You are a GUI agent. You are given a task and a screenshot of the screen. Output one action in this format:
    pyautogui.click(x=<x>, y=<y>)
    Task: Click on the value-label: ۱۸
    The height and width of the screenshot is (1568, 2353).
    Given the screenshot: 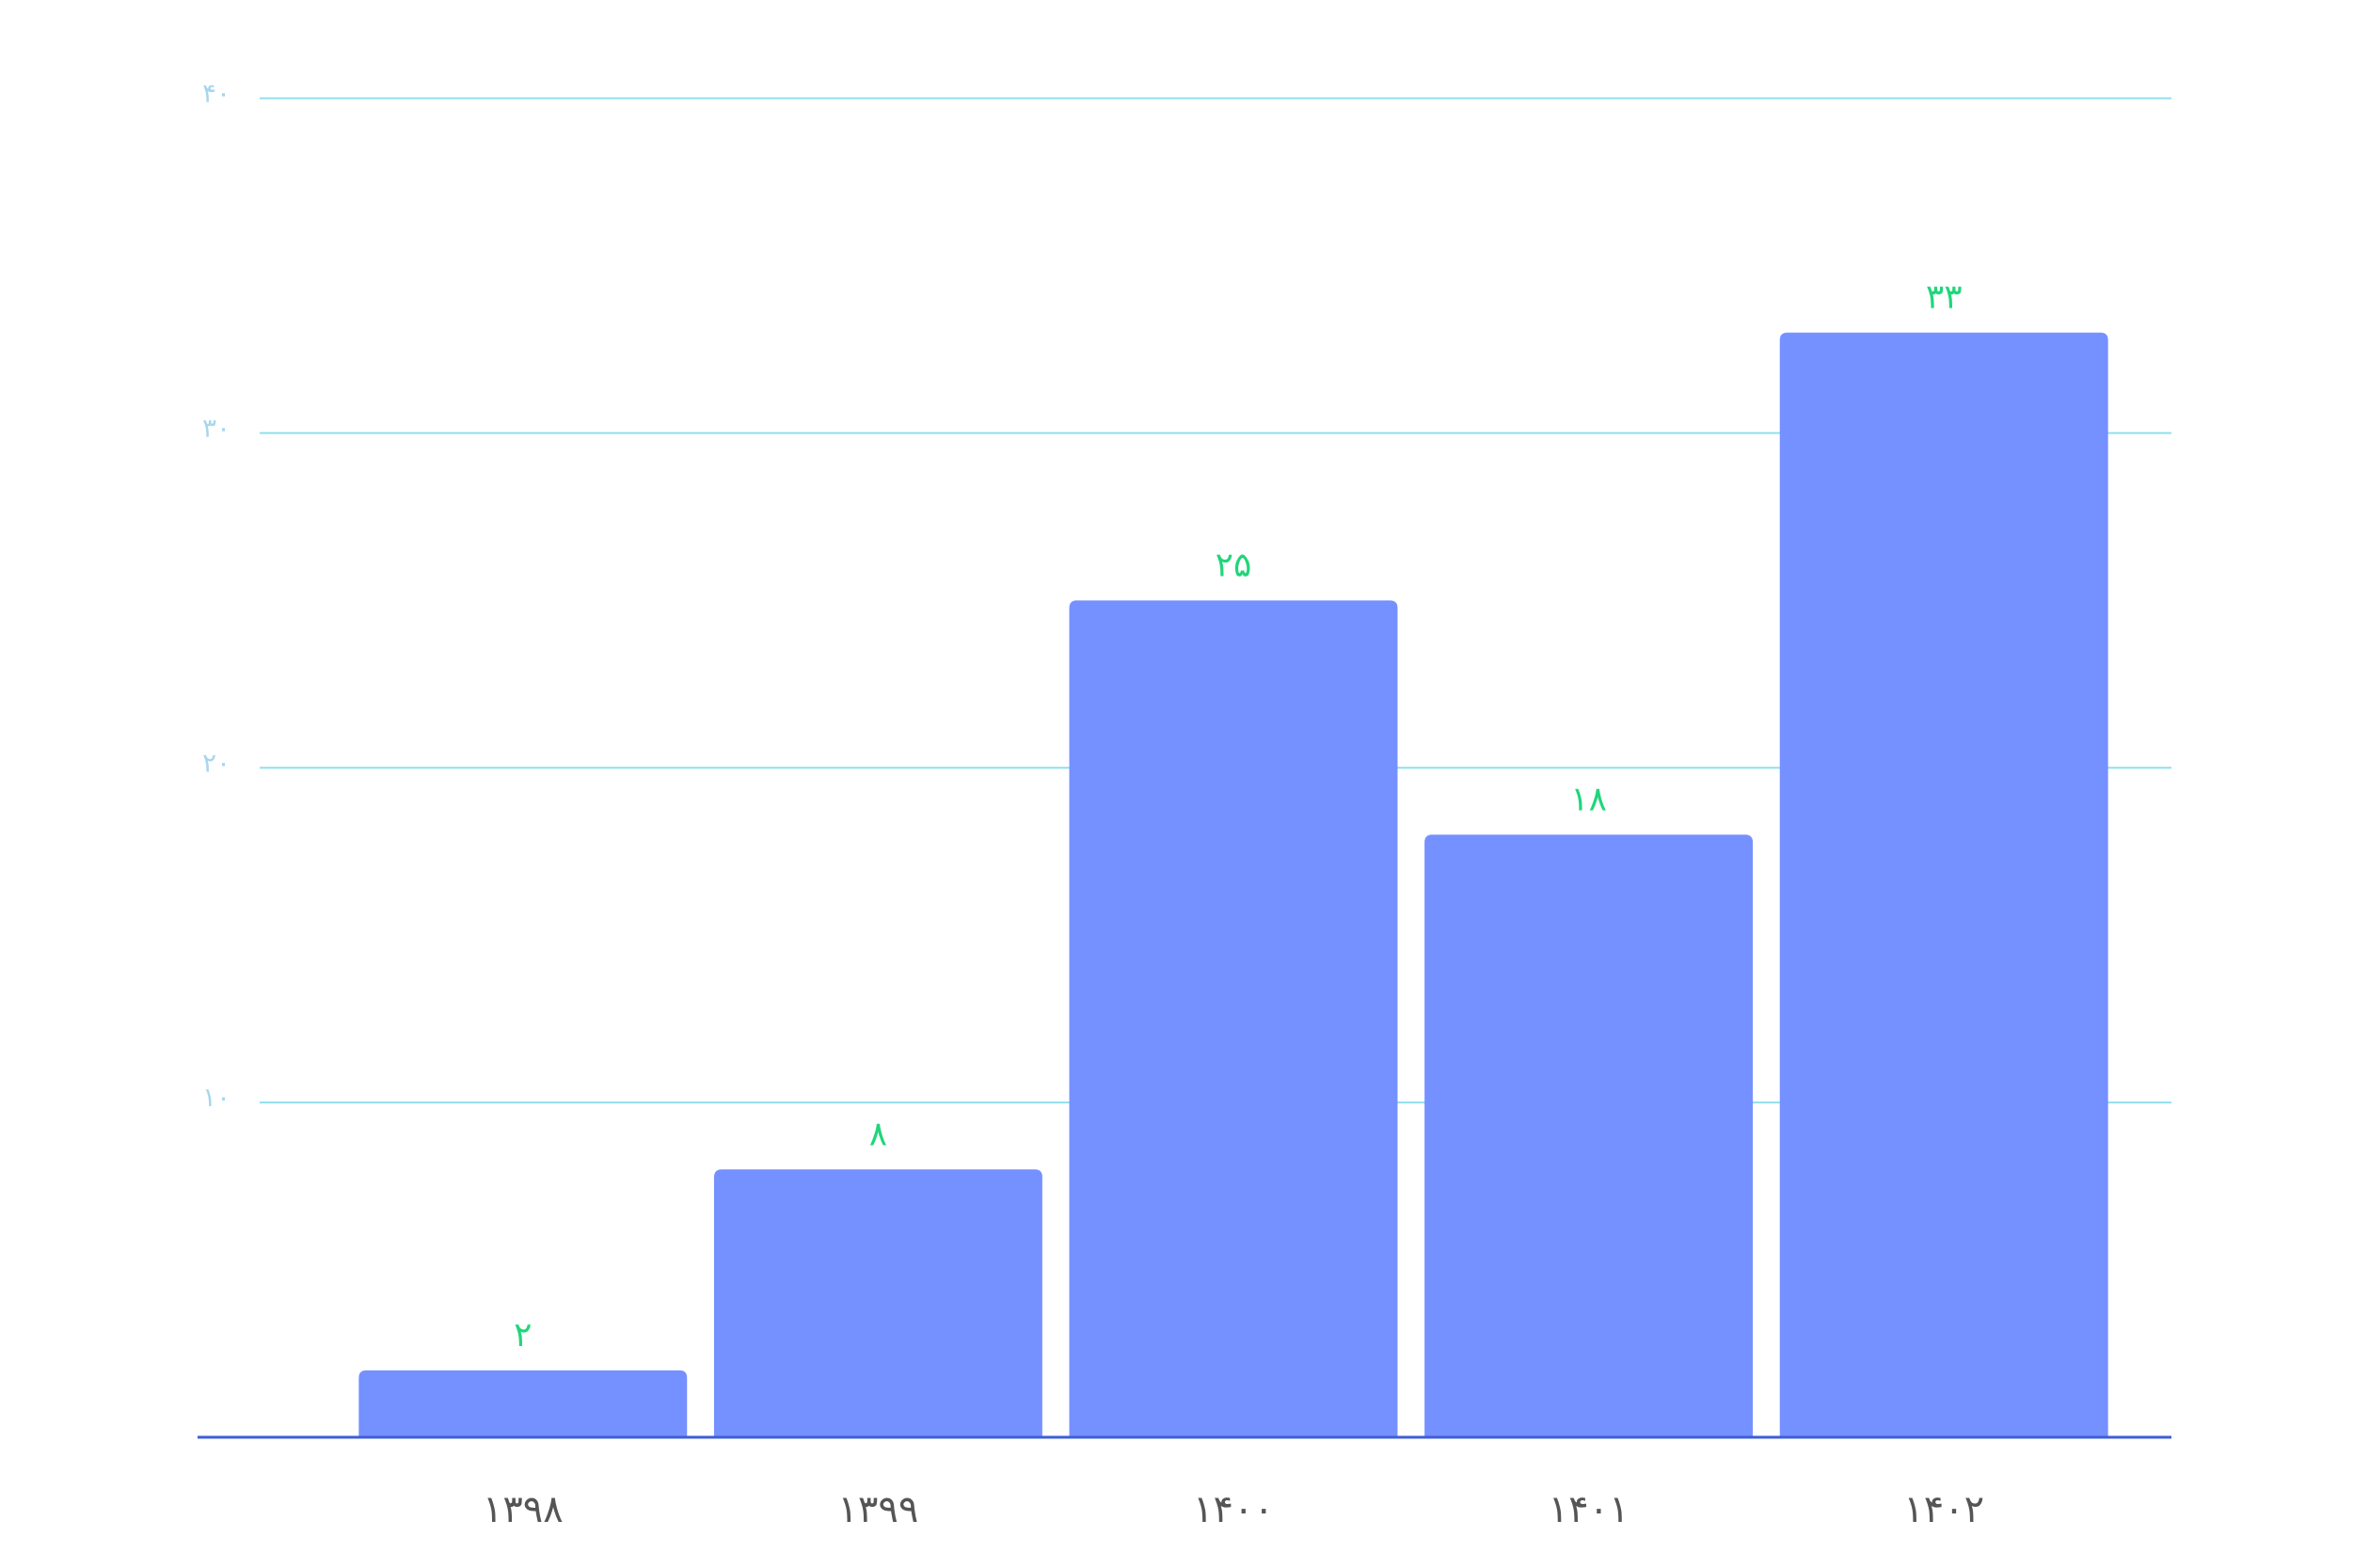 What is the action you would take?
    pyautogui.click(x=1588, y=799)
    